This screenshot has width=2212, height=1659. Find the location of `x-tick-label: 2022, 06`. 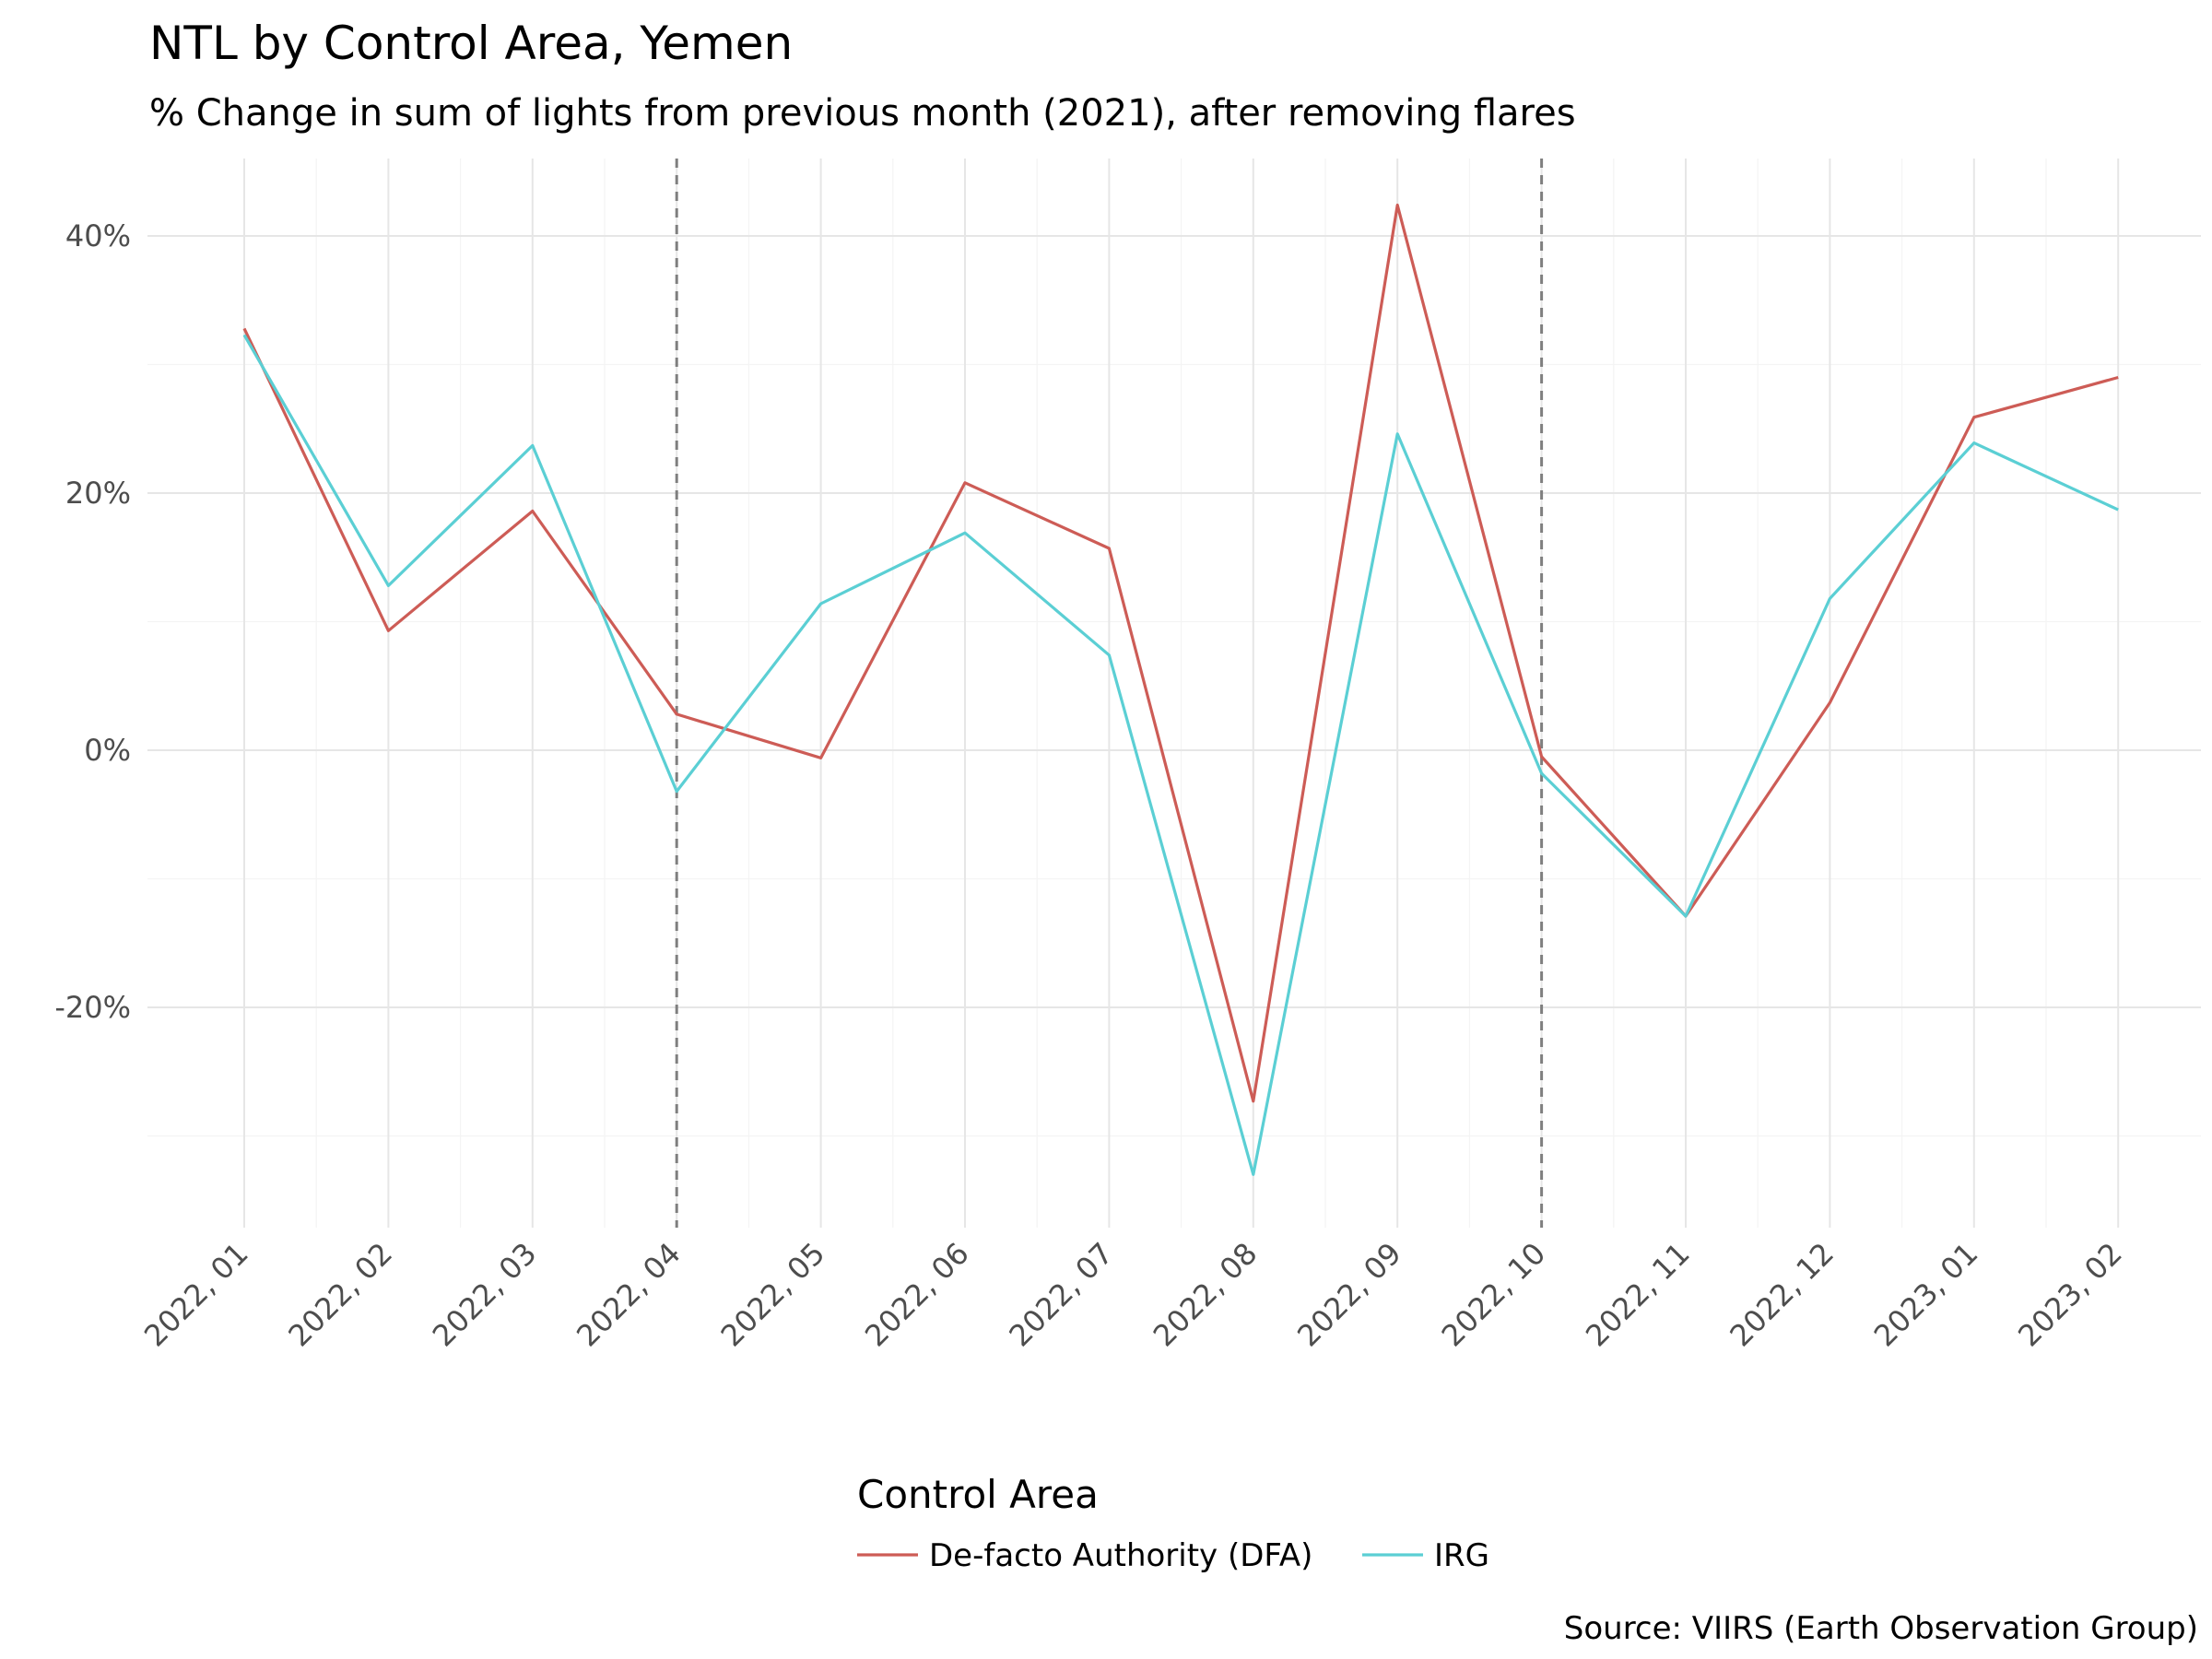

x-tick-label: 2022, 06 is located at coordinates (917, 1295).